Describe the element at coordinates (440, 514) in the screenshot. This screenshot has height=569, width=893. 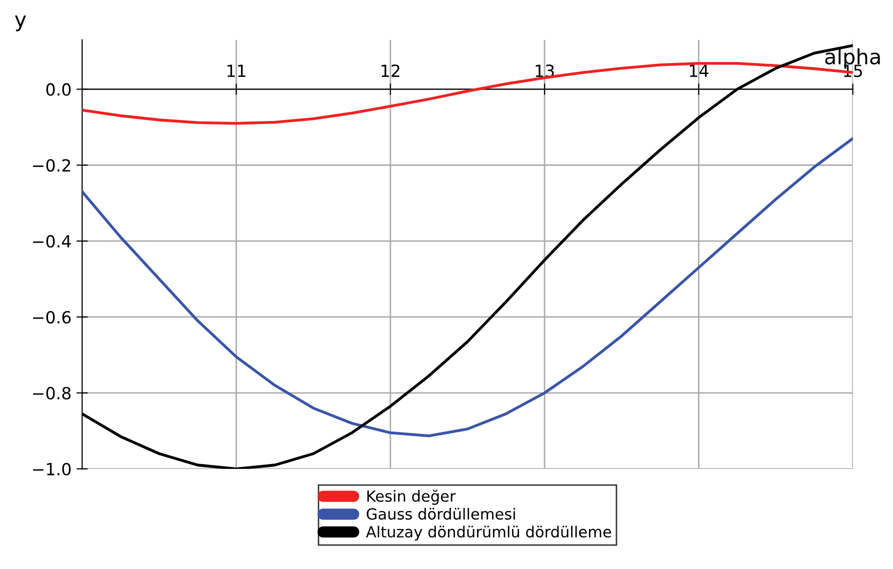
I see `legend-label: Gauss dördüllemesi` at that location.